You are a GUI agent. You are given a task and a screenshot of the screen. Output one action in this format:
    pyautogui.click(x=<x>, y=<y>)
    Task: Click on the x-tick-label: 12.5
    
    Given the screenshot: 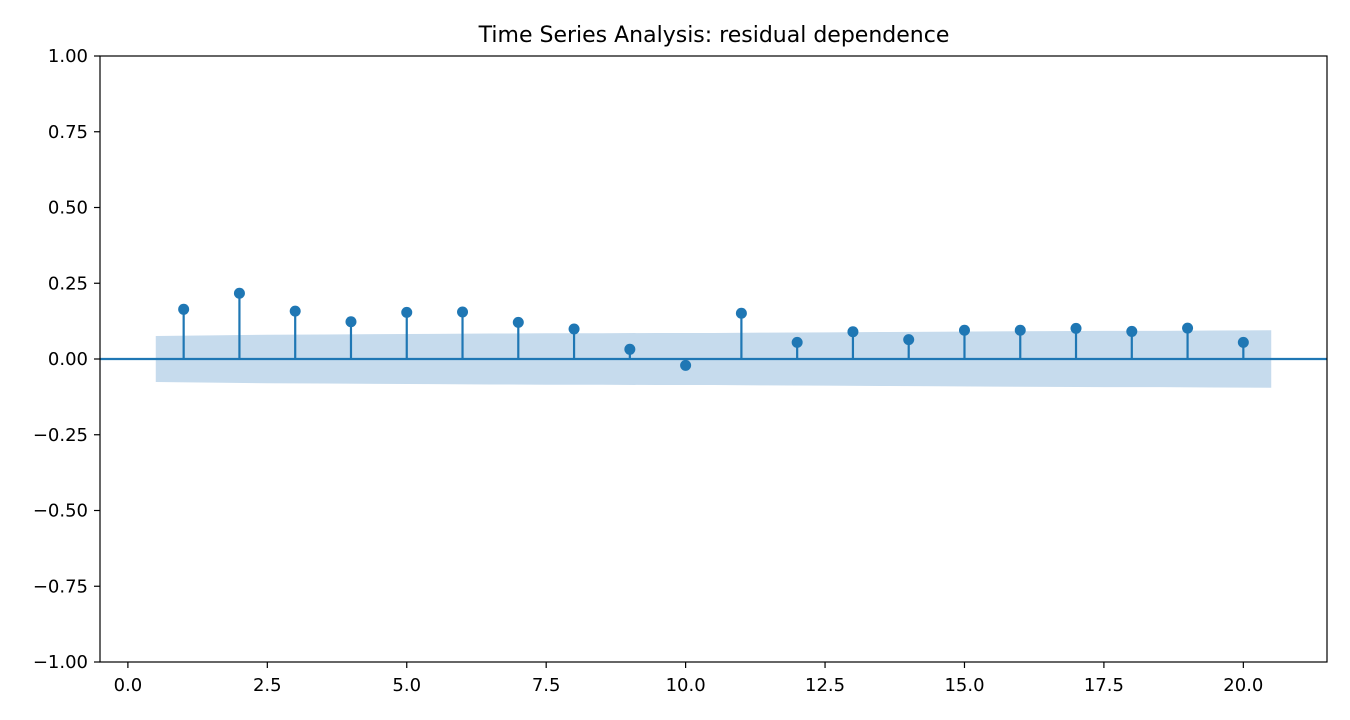 What is the action you would take?
    pyautogui.click(x=825, y=685)
    